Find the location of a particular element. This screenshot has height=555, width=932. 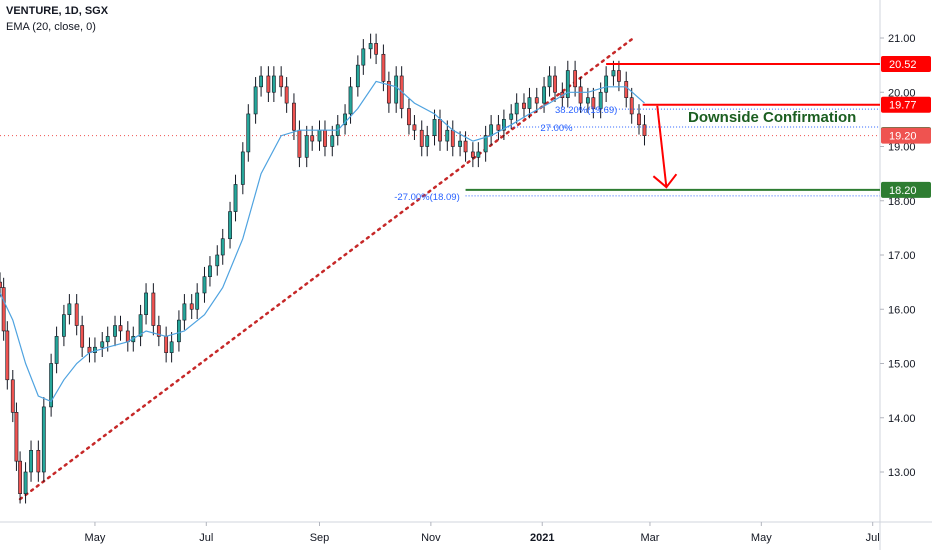

symbol-legend: VENTURE, 1D, SGX is located at coordinates (57, 11).